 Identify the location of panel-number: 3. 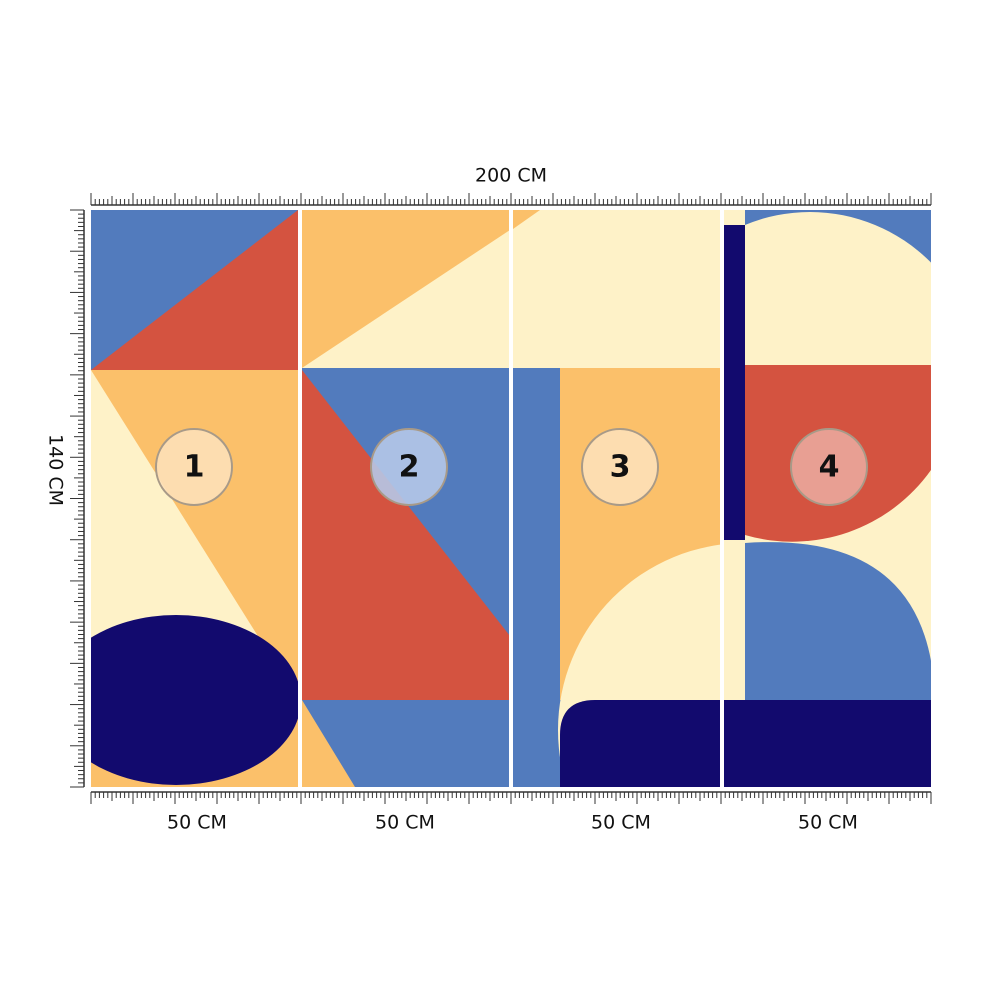
(620, 467).